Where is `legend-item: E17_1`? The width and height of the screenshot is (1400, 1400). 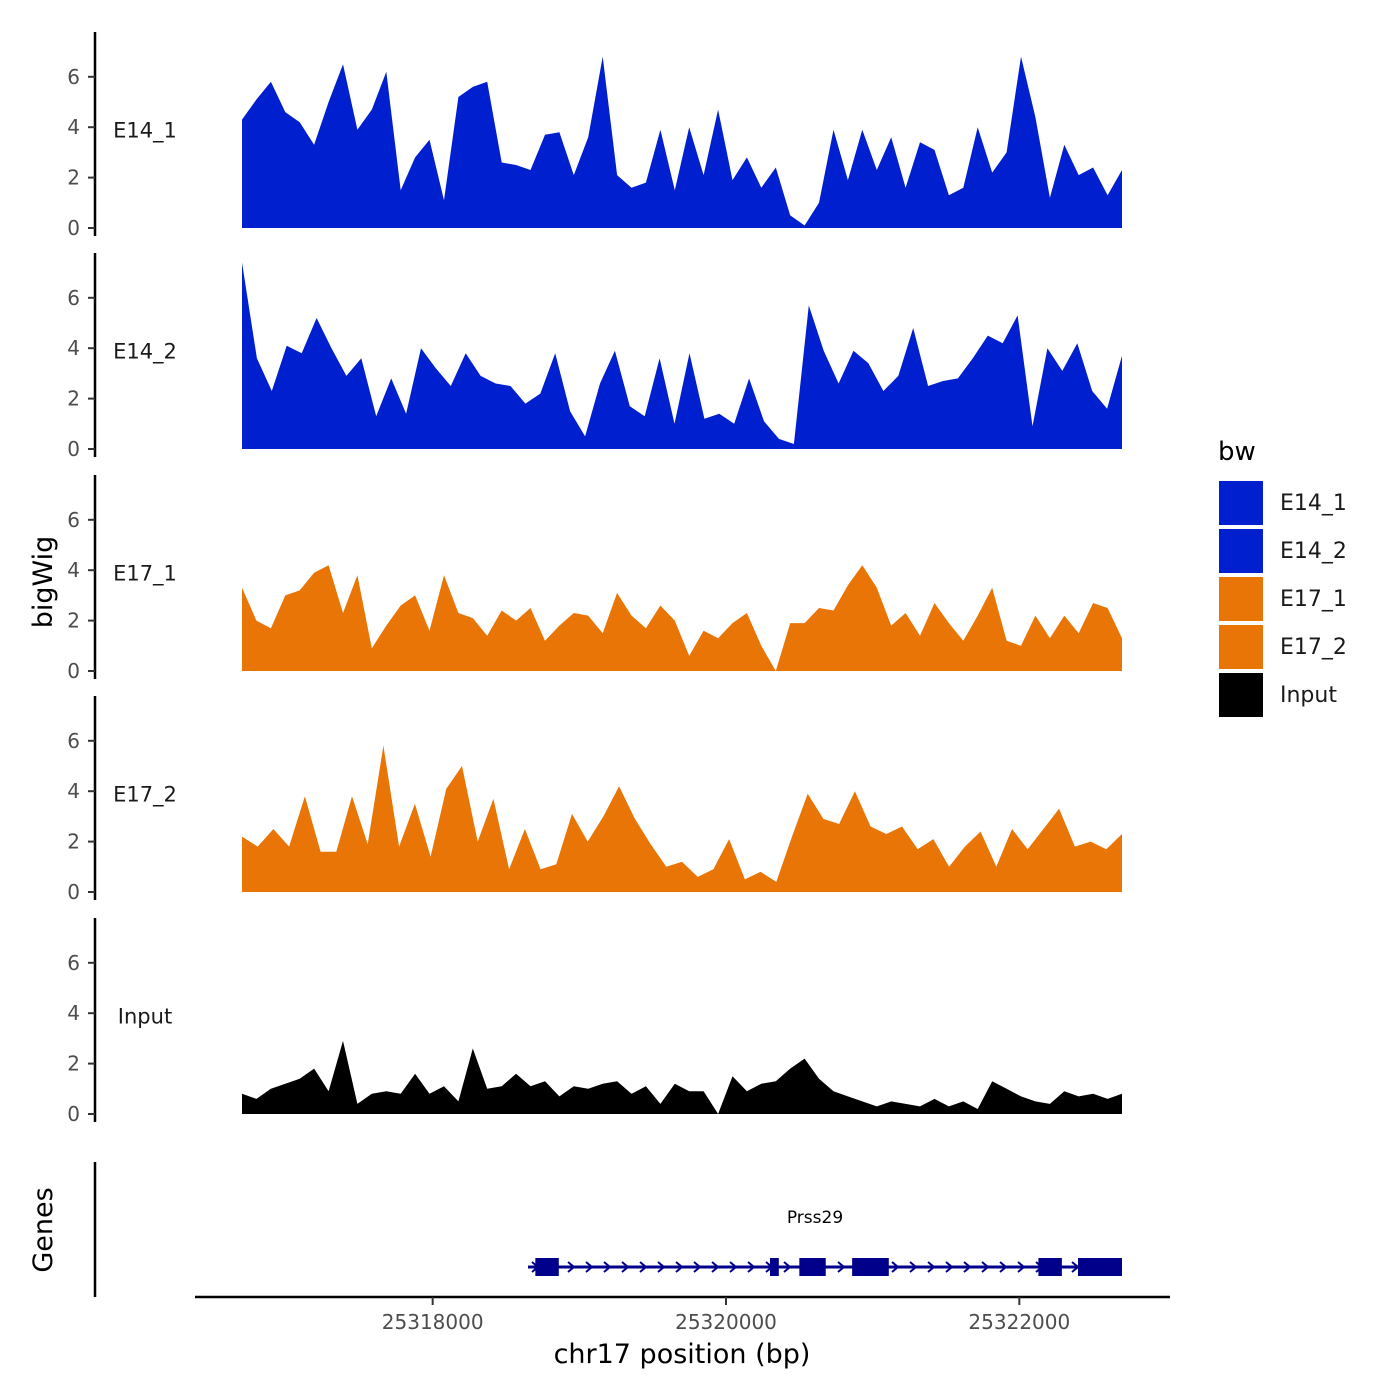 legend-item: E17_1 is located at coordinates (1282, 599).